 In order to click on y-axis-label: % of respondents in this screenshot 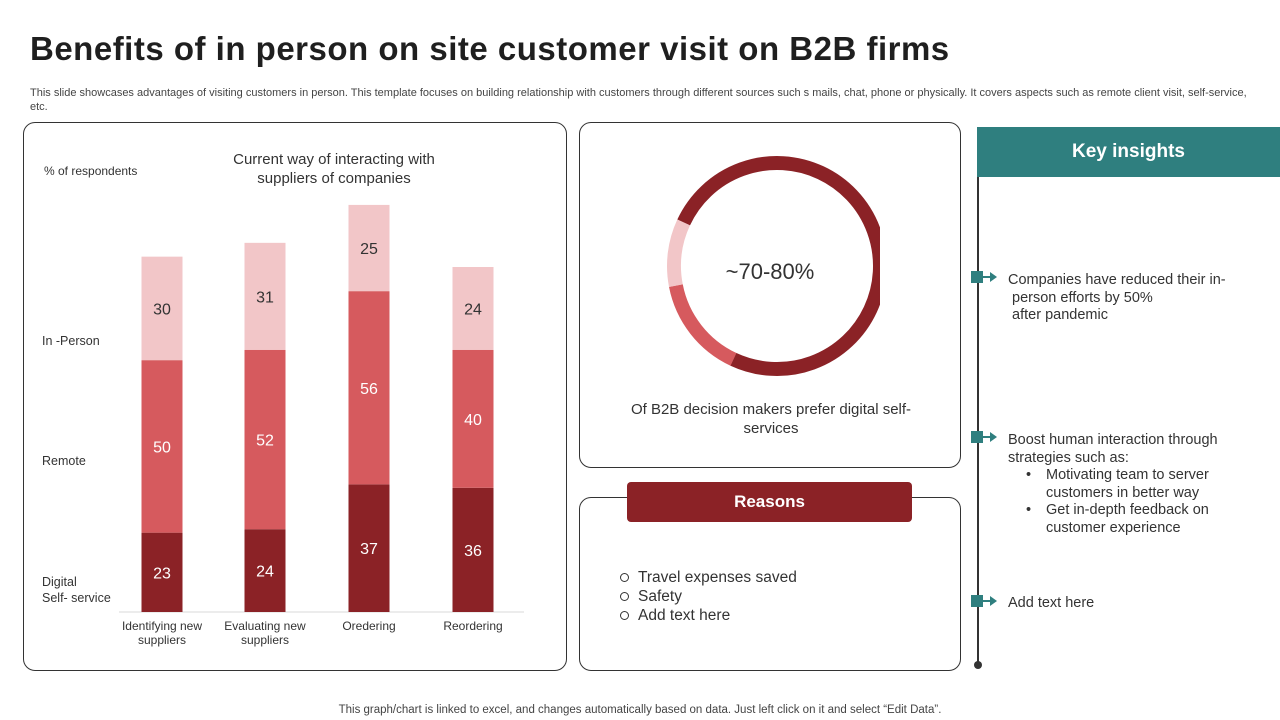, I will do `click(90, 171)`.